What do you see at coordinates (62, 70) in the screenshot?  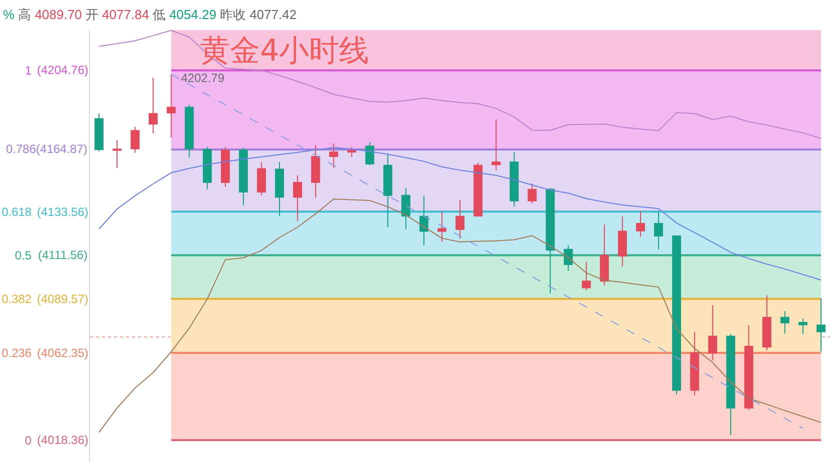 I see `text: (4204.76)` at bounding box center [62, 70].